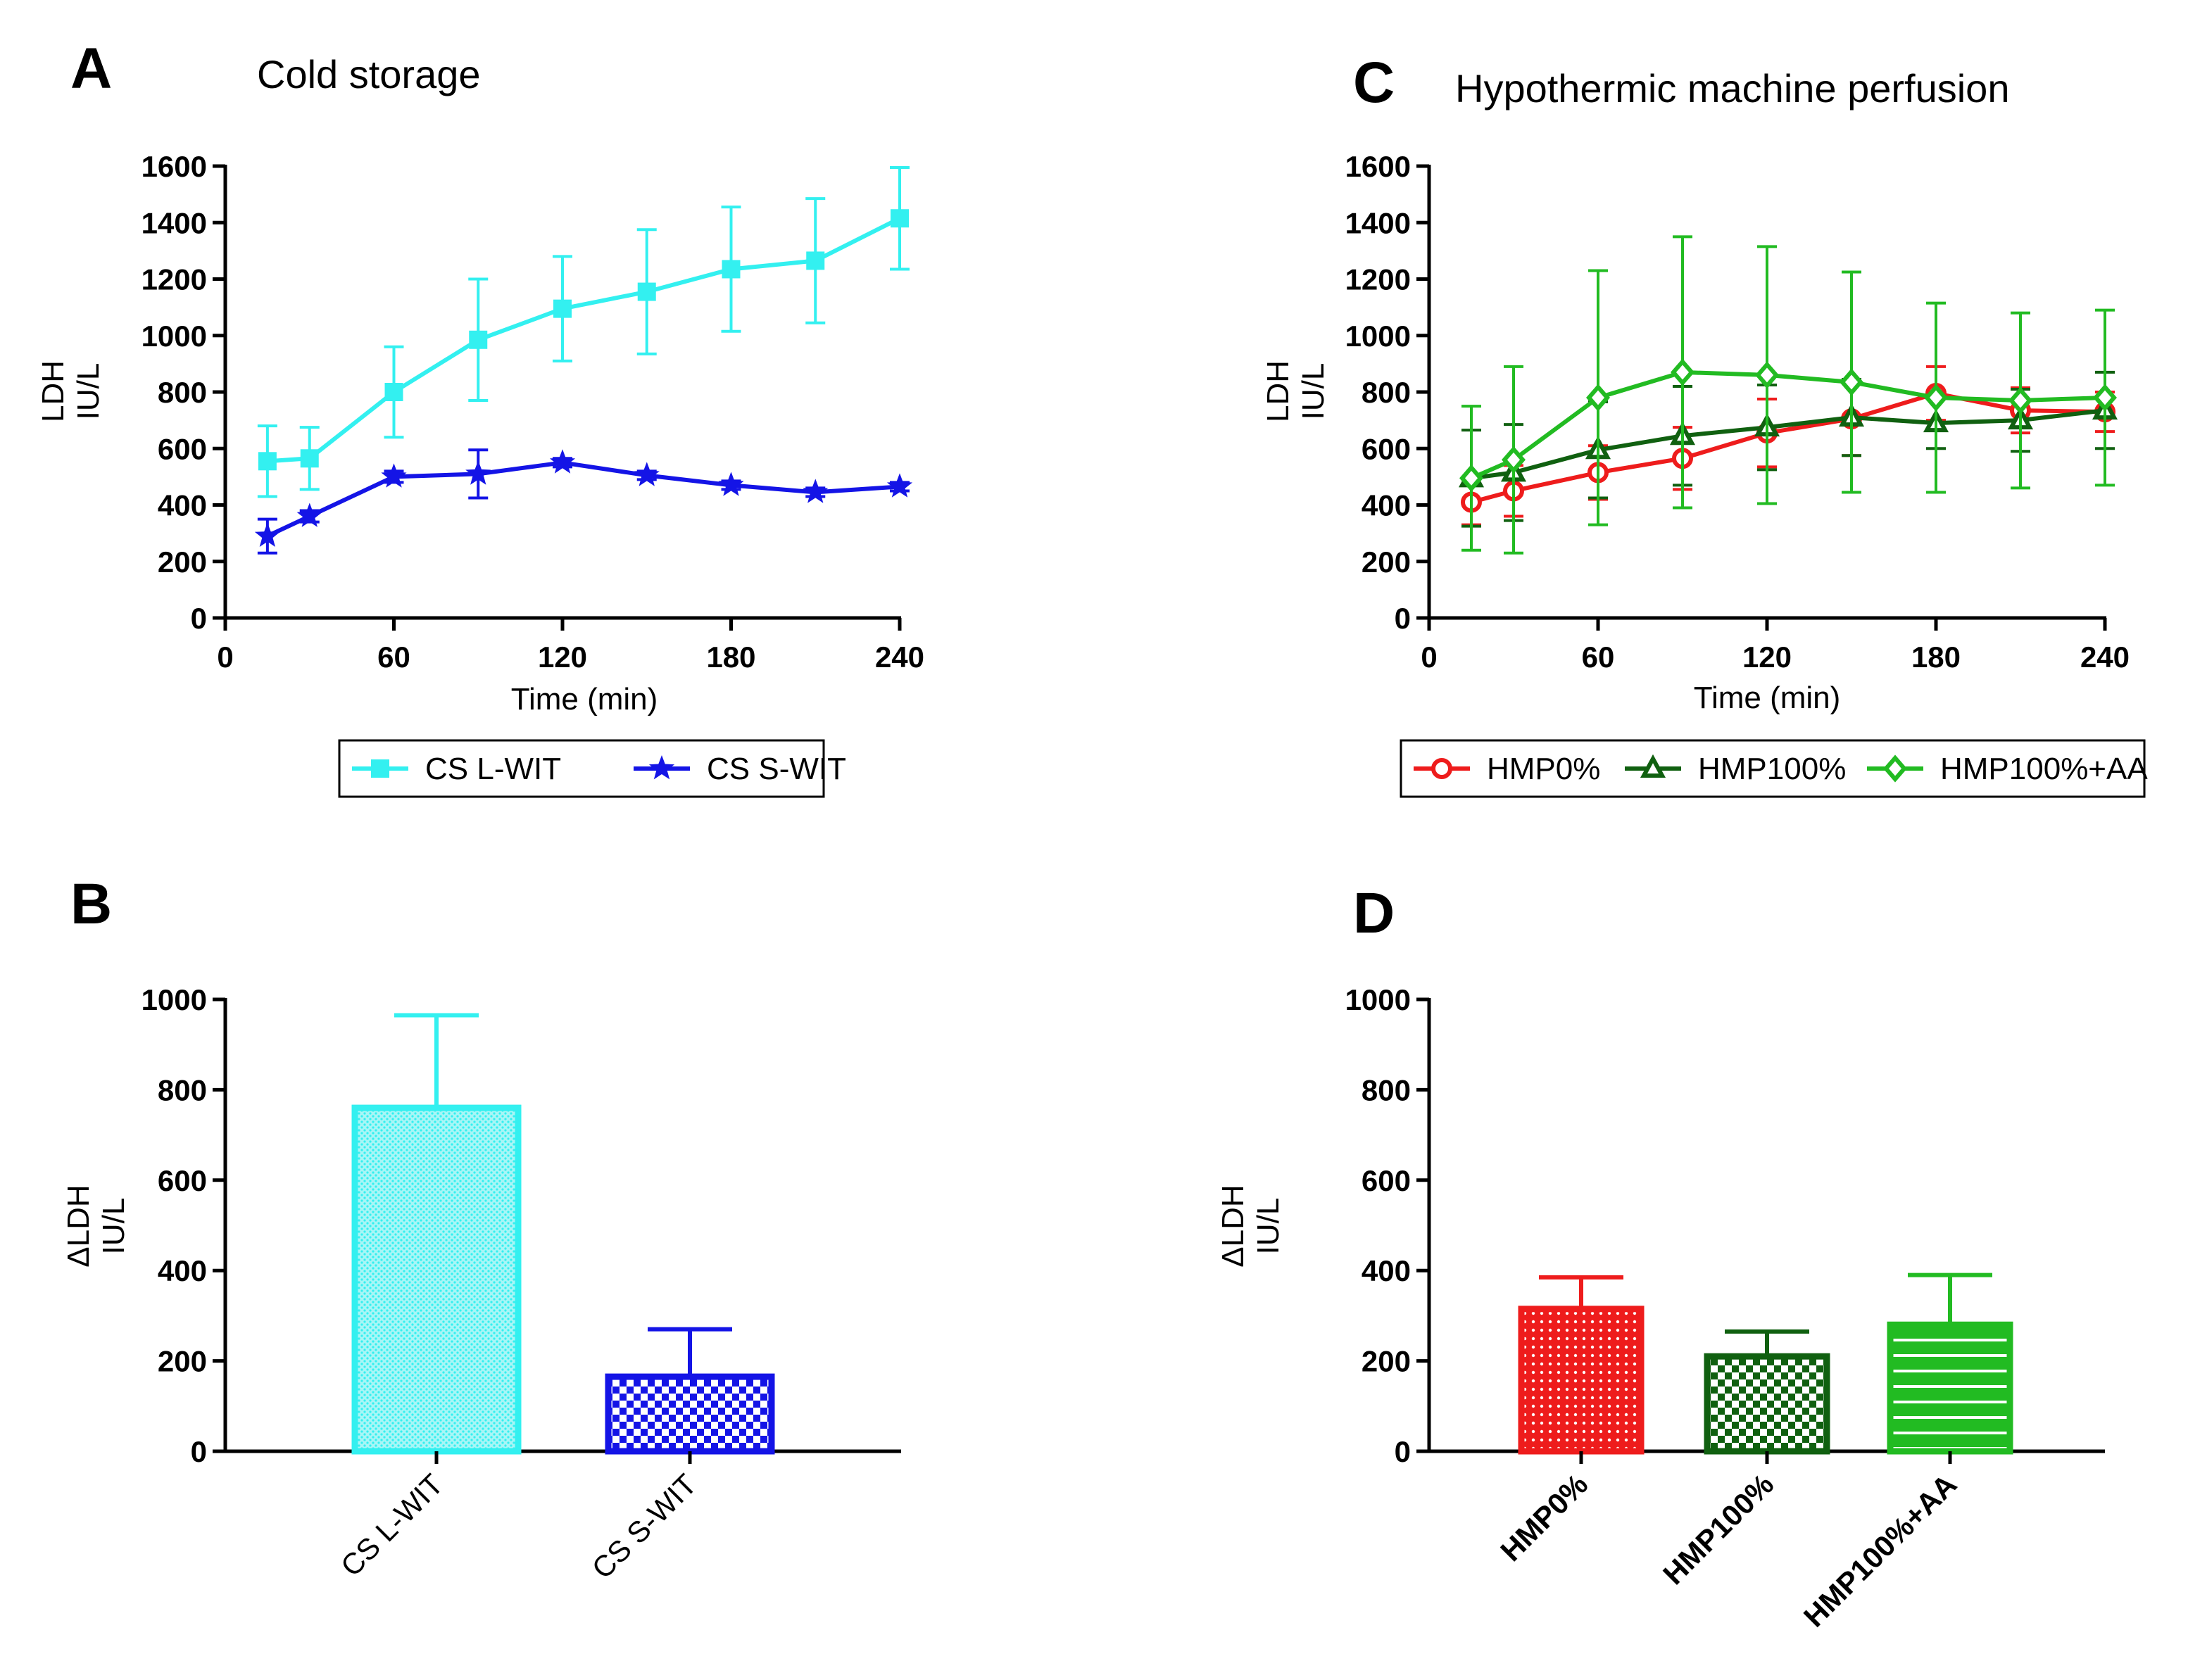  What do you see at coordinates (1378, 337) in the screenshot?
I see `panel-c-ytick-label: 1000` at bounding box center [1378, 337].